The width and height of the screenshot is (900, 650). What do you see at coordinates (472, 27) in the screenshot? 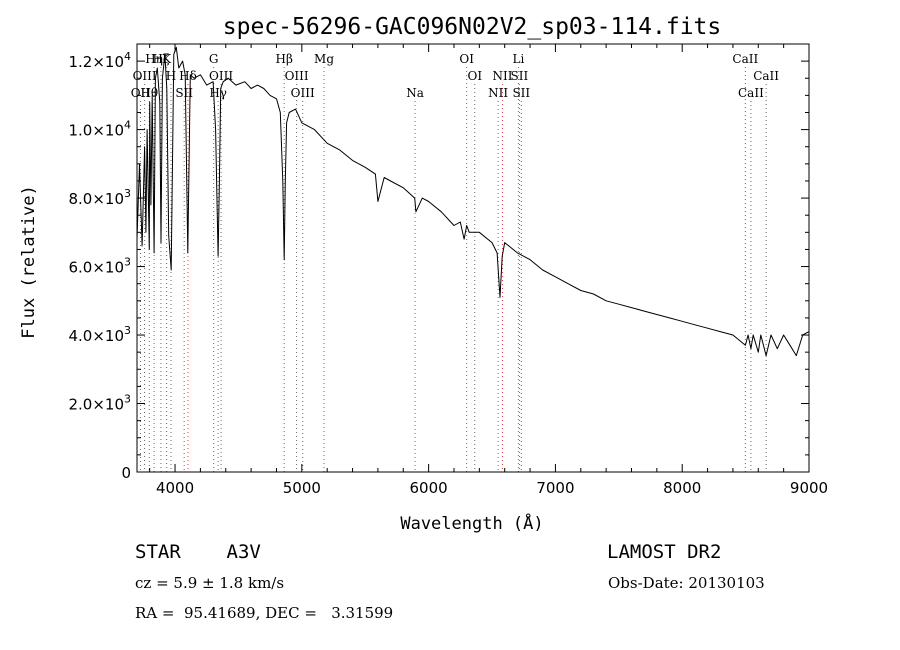
I see `chart-title: spec-56296-GAC096N02V2_sp03-114.fits` at bounding box center [472, 27].